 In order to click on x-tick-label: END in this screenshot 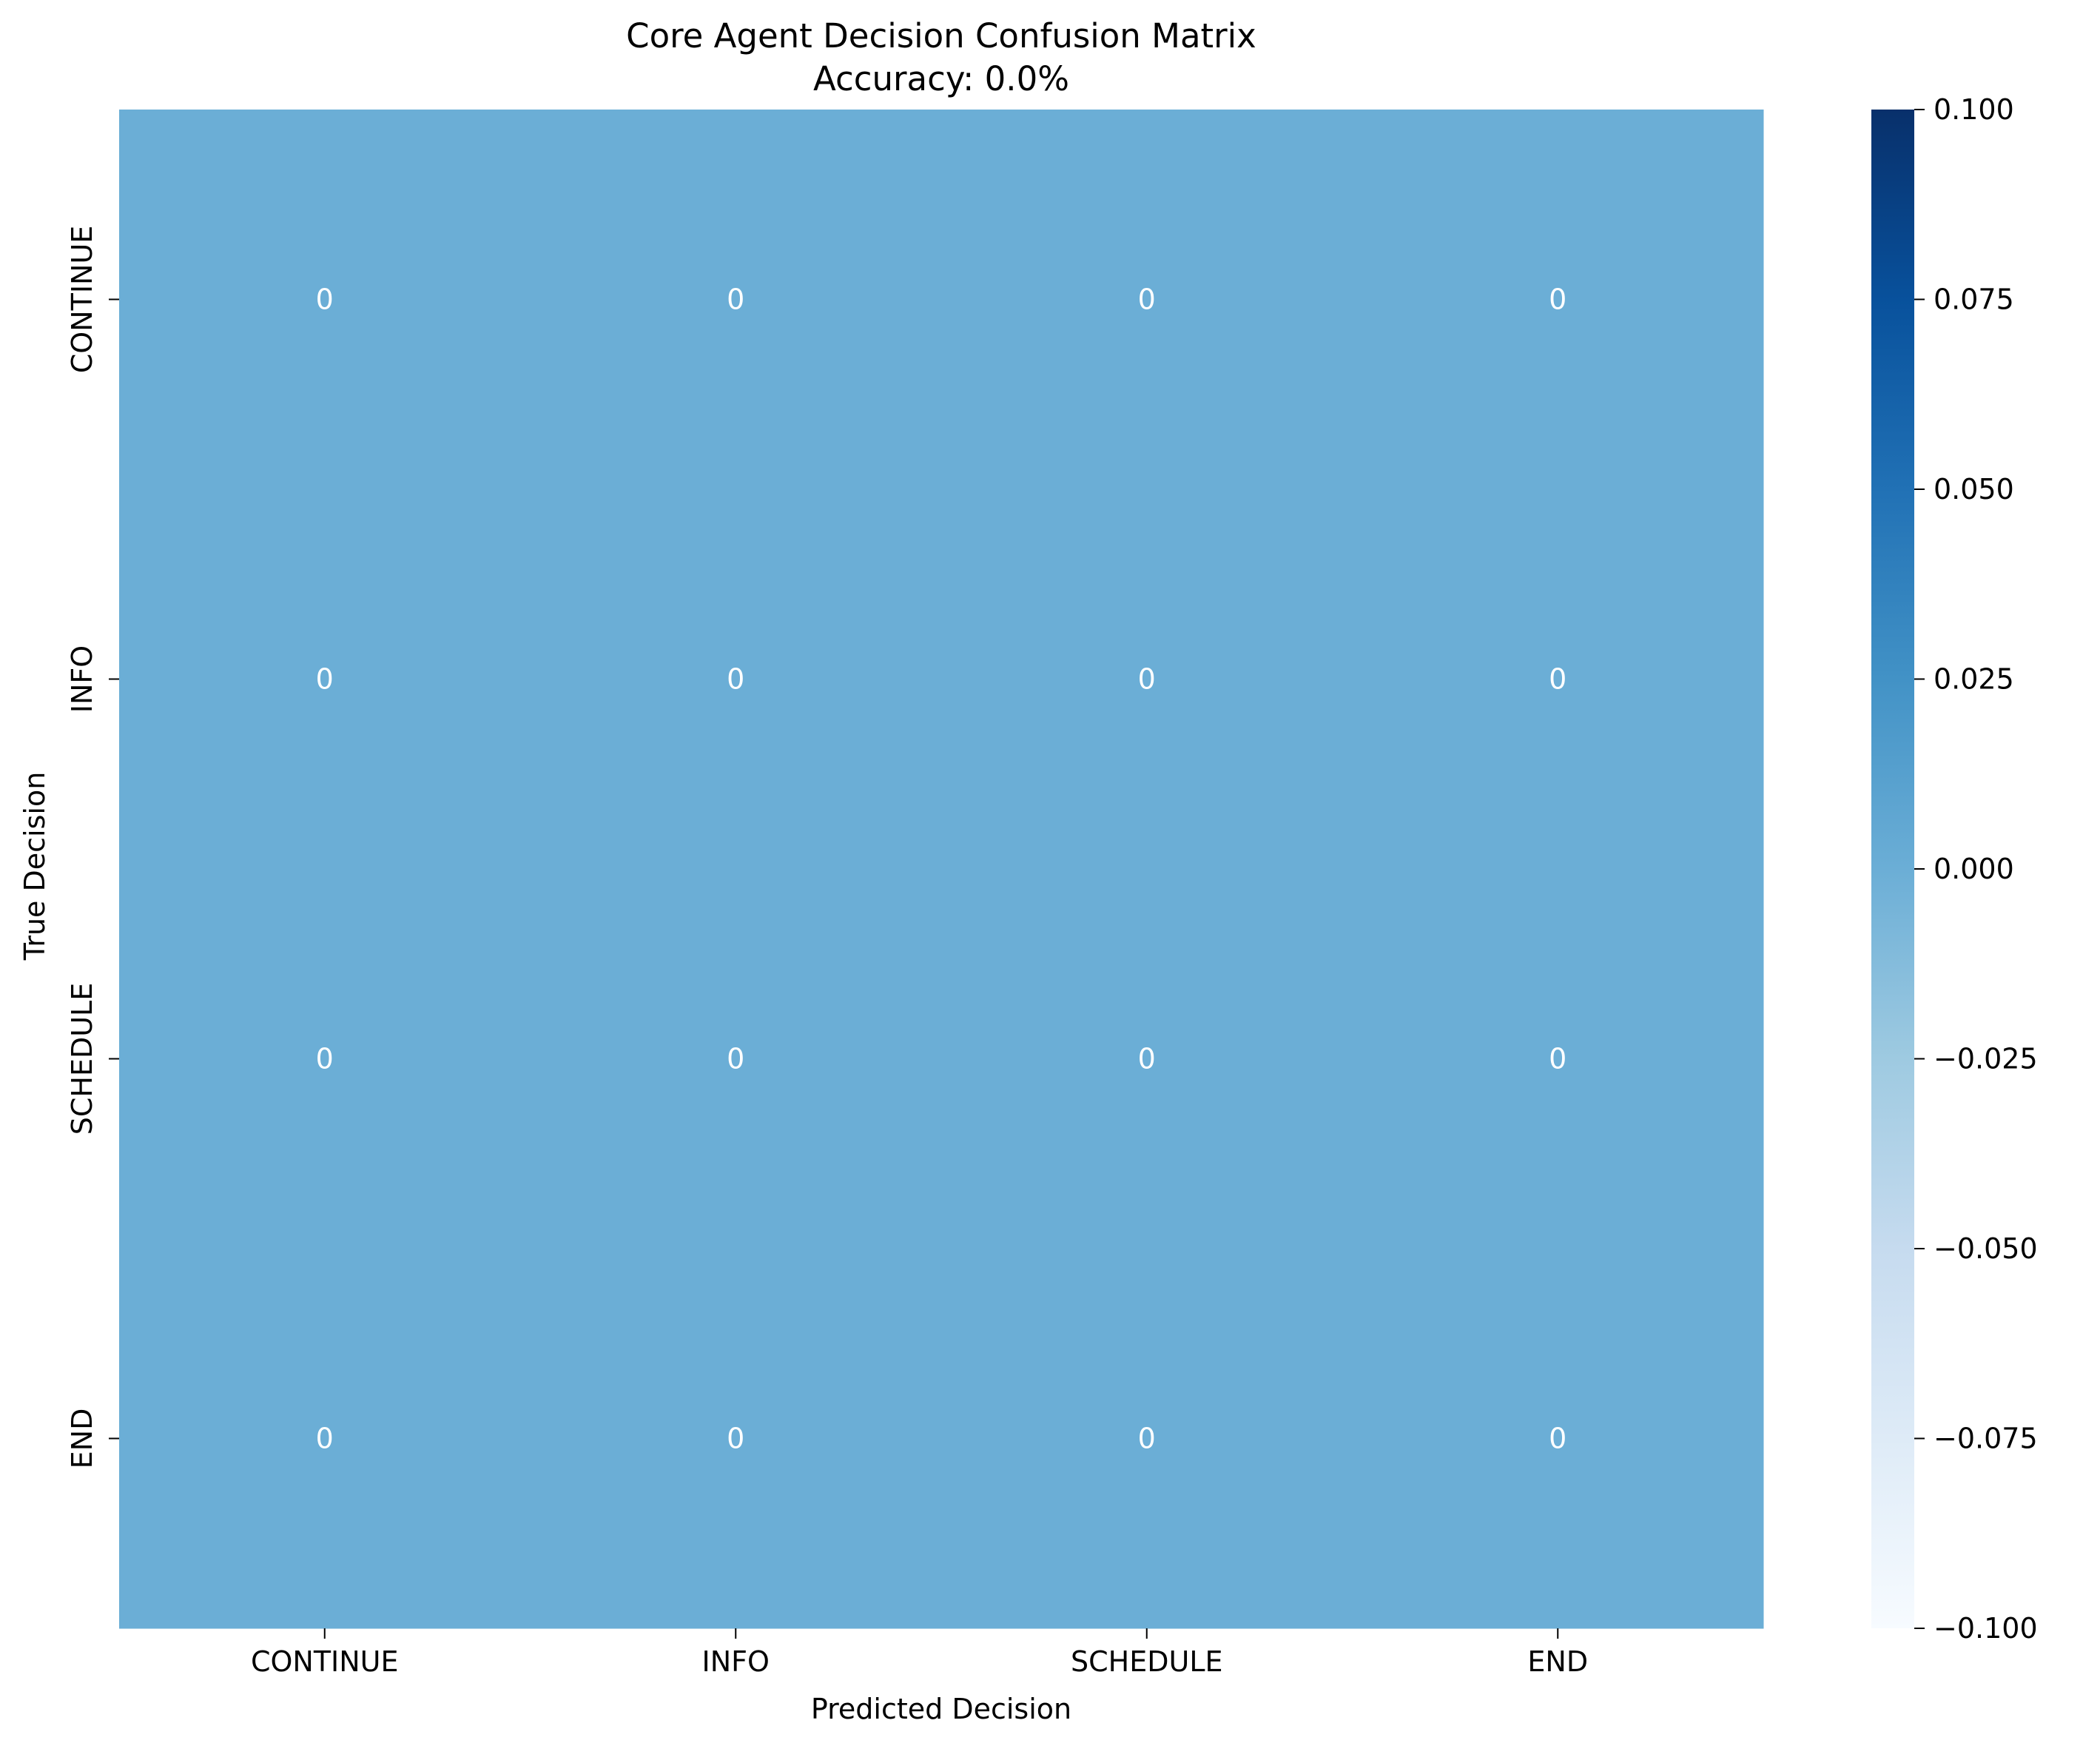, I will do `click(1557, 1661)`.